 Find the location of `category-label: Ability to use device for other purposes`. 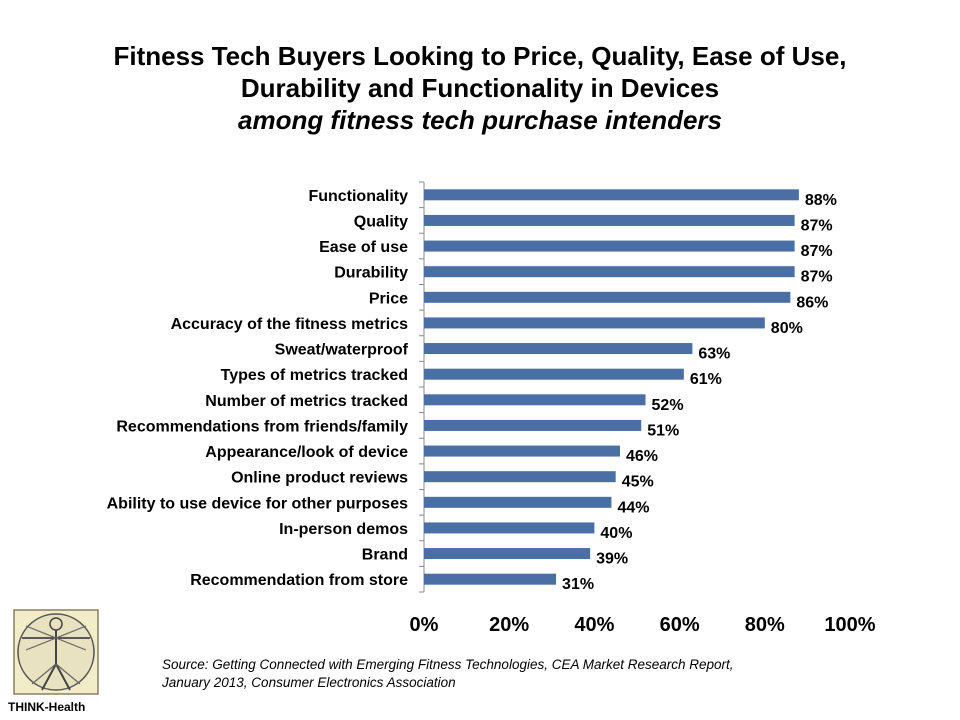

category-label: Ability to use device for other purposes is located at coordinates (257, 503).